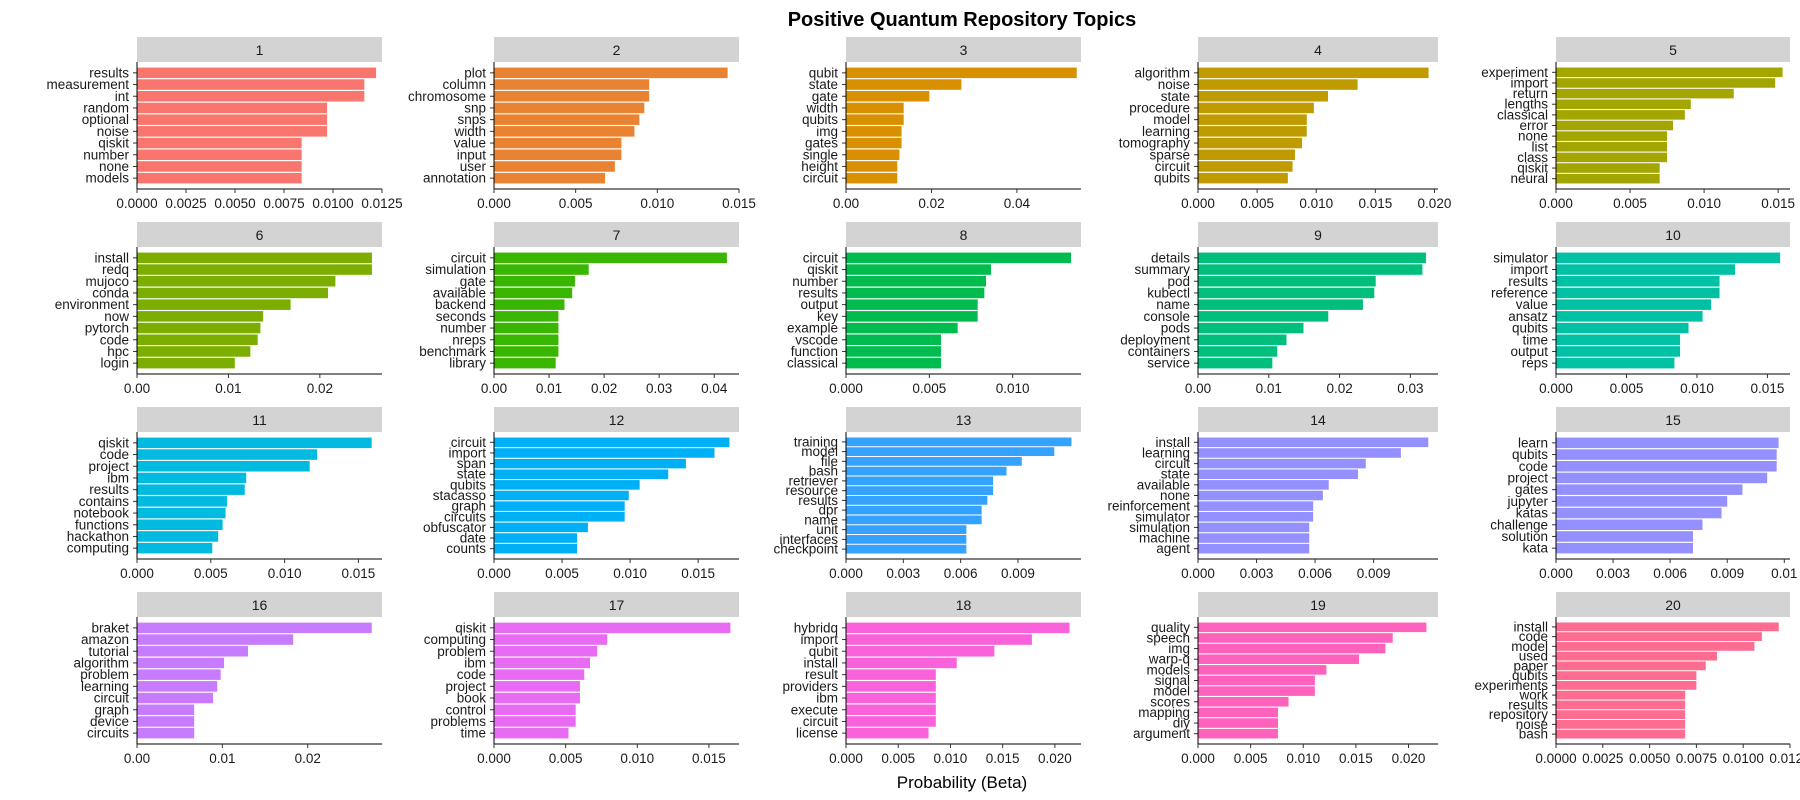 This screenshot has width=1800, height=800. What do you see at coordinates (828, 510) in the screenshot?
I see `category-label: dpr` at bounding box center [828, 510].